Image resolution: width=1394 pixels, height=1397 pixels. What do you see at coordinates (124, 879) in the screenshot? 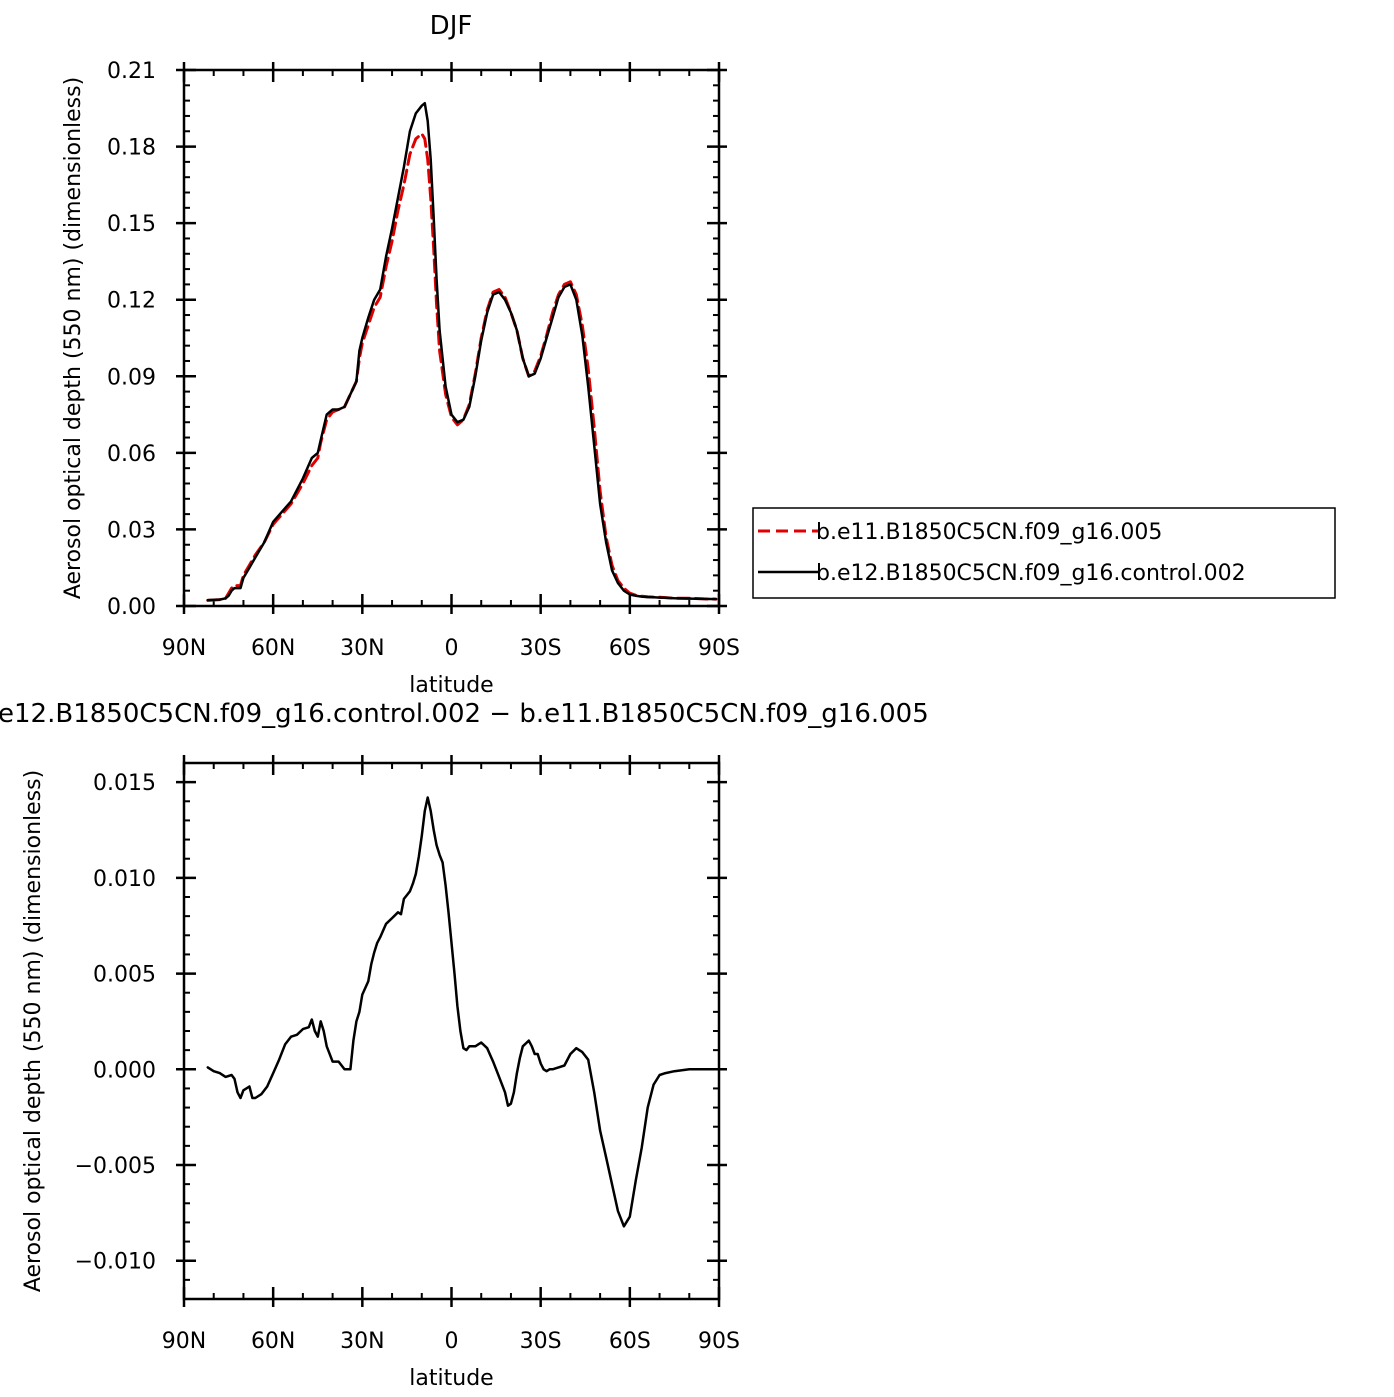
I see `y-tick-label: 0.010` at bounding box center [124, 879].